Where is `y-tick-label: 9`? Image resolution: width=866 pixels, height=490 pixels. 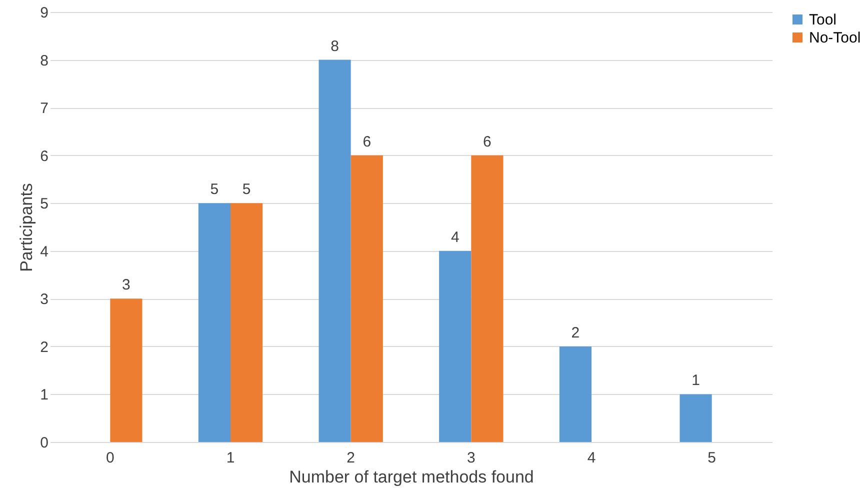
y-tick-label: 9 is located at coordinates (44, 13).